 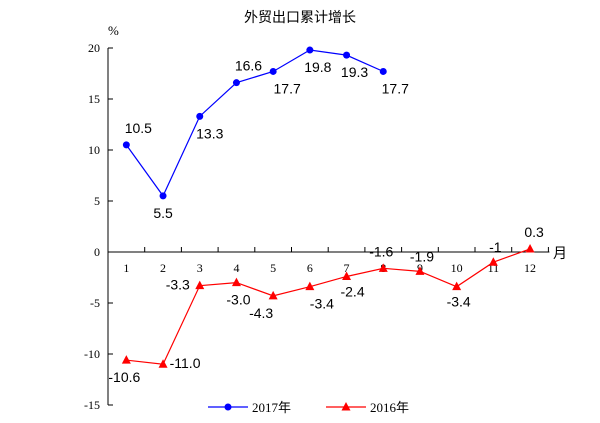 What do you see at coordinates (530, 268) in the screenshot?
I see `x-tick-label: 12` at bounding box center [530, 268].